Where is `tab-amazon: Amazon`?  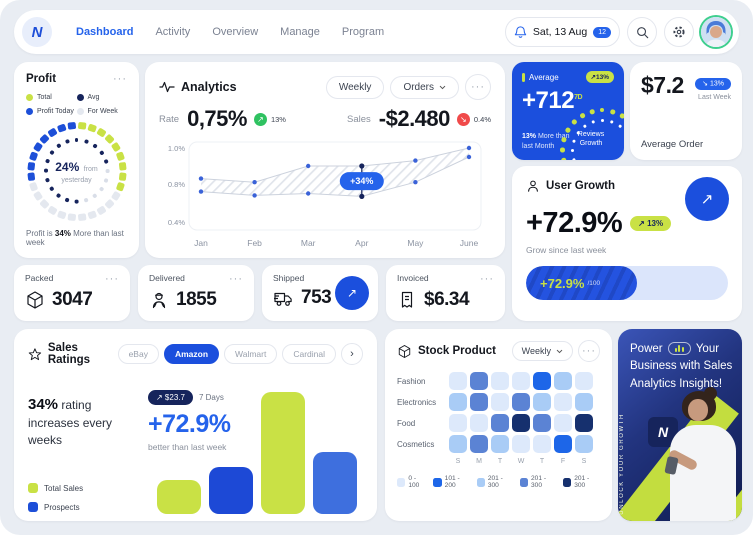 tab-amazon: Amazon is located at coordinates (191, 354).